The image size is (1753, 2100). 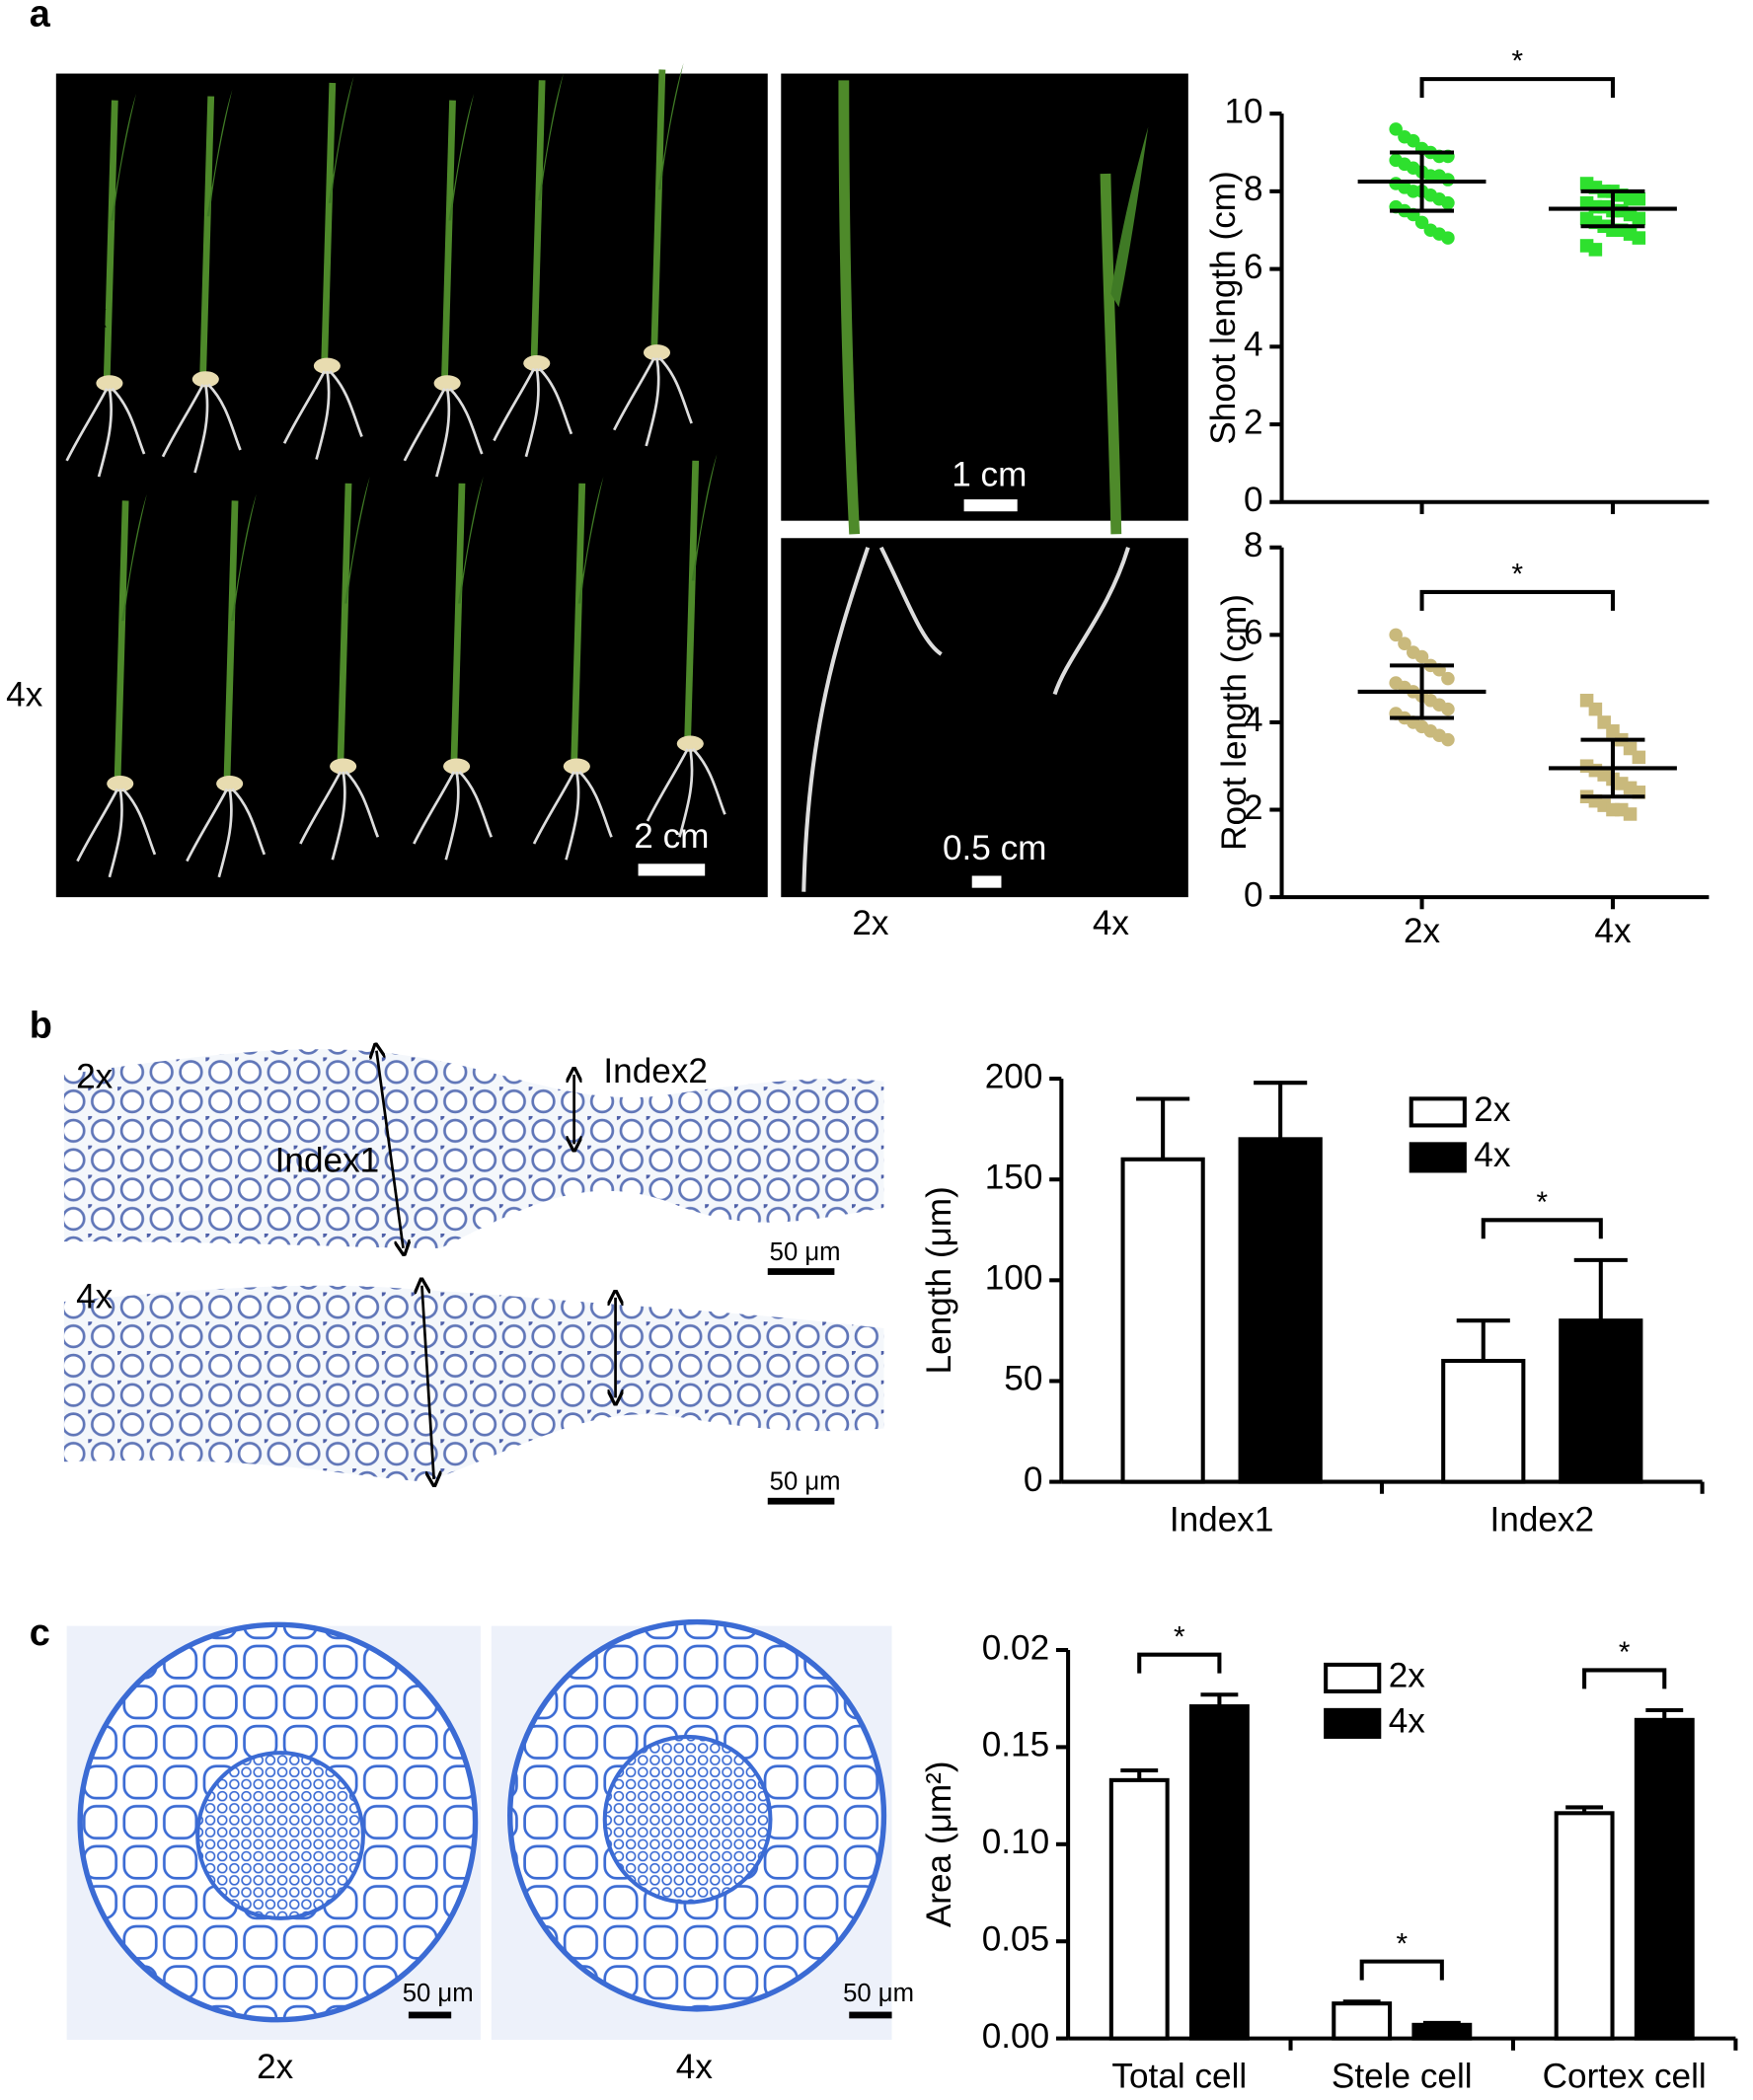 What do you see at coordinates (40, 1633) in the screenshot?
I see `panel-label: c` at bounding box center [40, 1633].